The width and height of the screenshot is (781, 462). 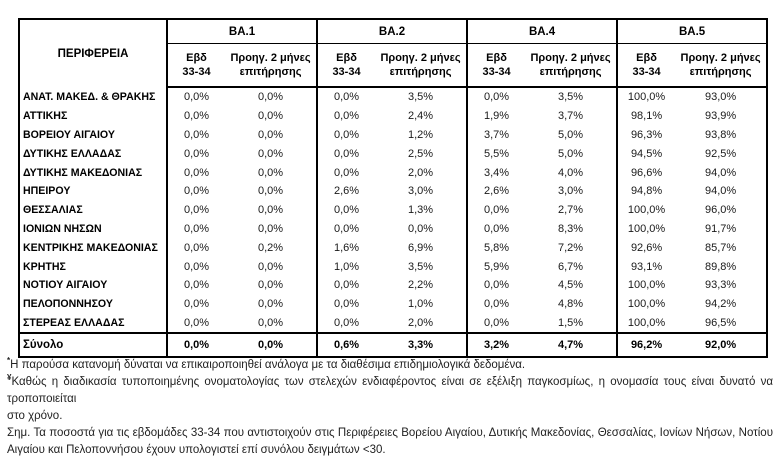 I want to click on value-cell: 1,5%, so click(x=571, y=322).